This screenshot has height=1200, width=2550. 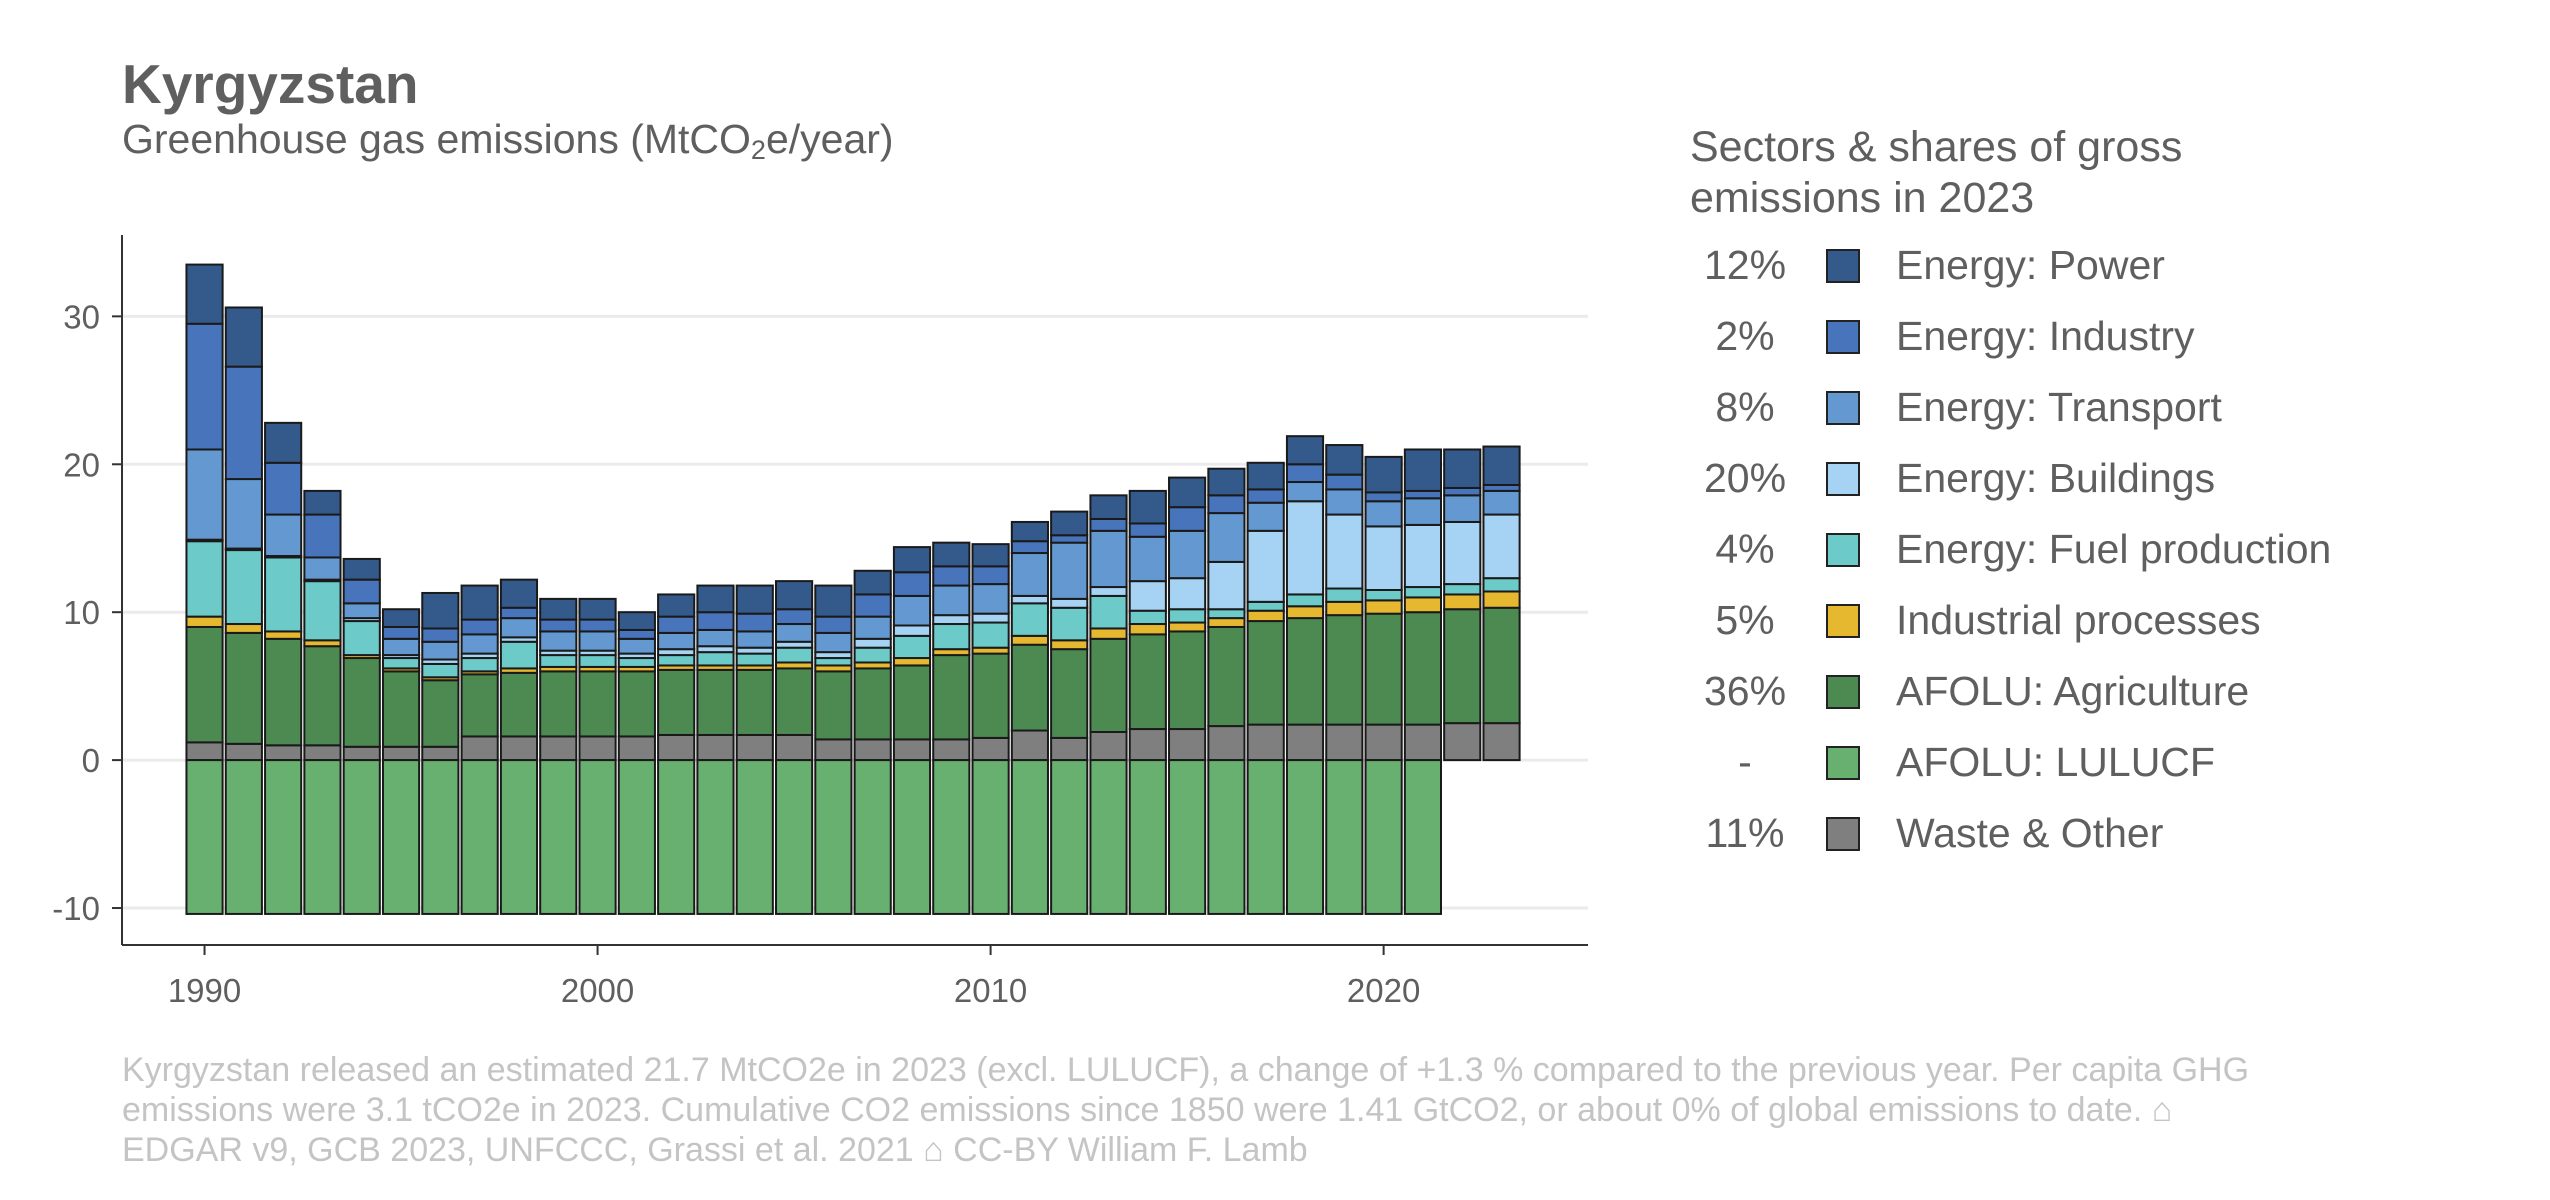 I want to click on legend-share: -, so click(x=1745, y=762).